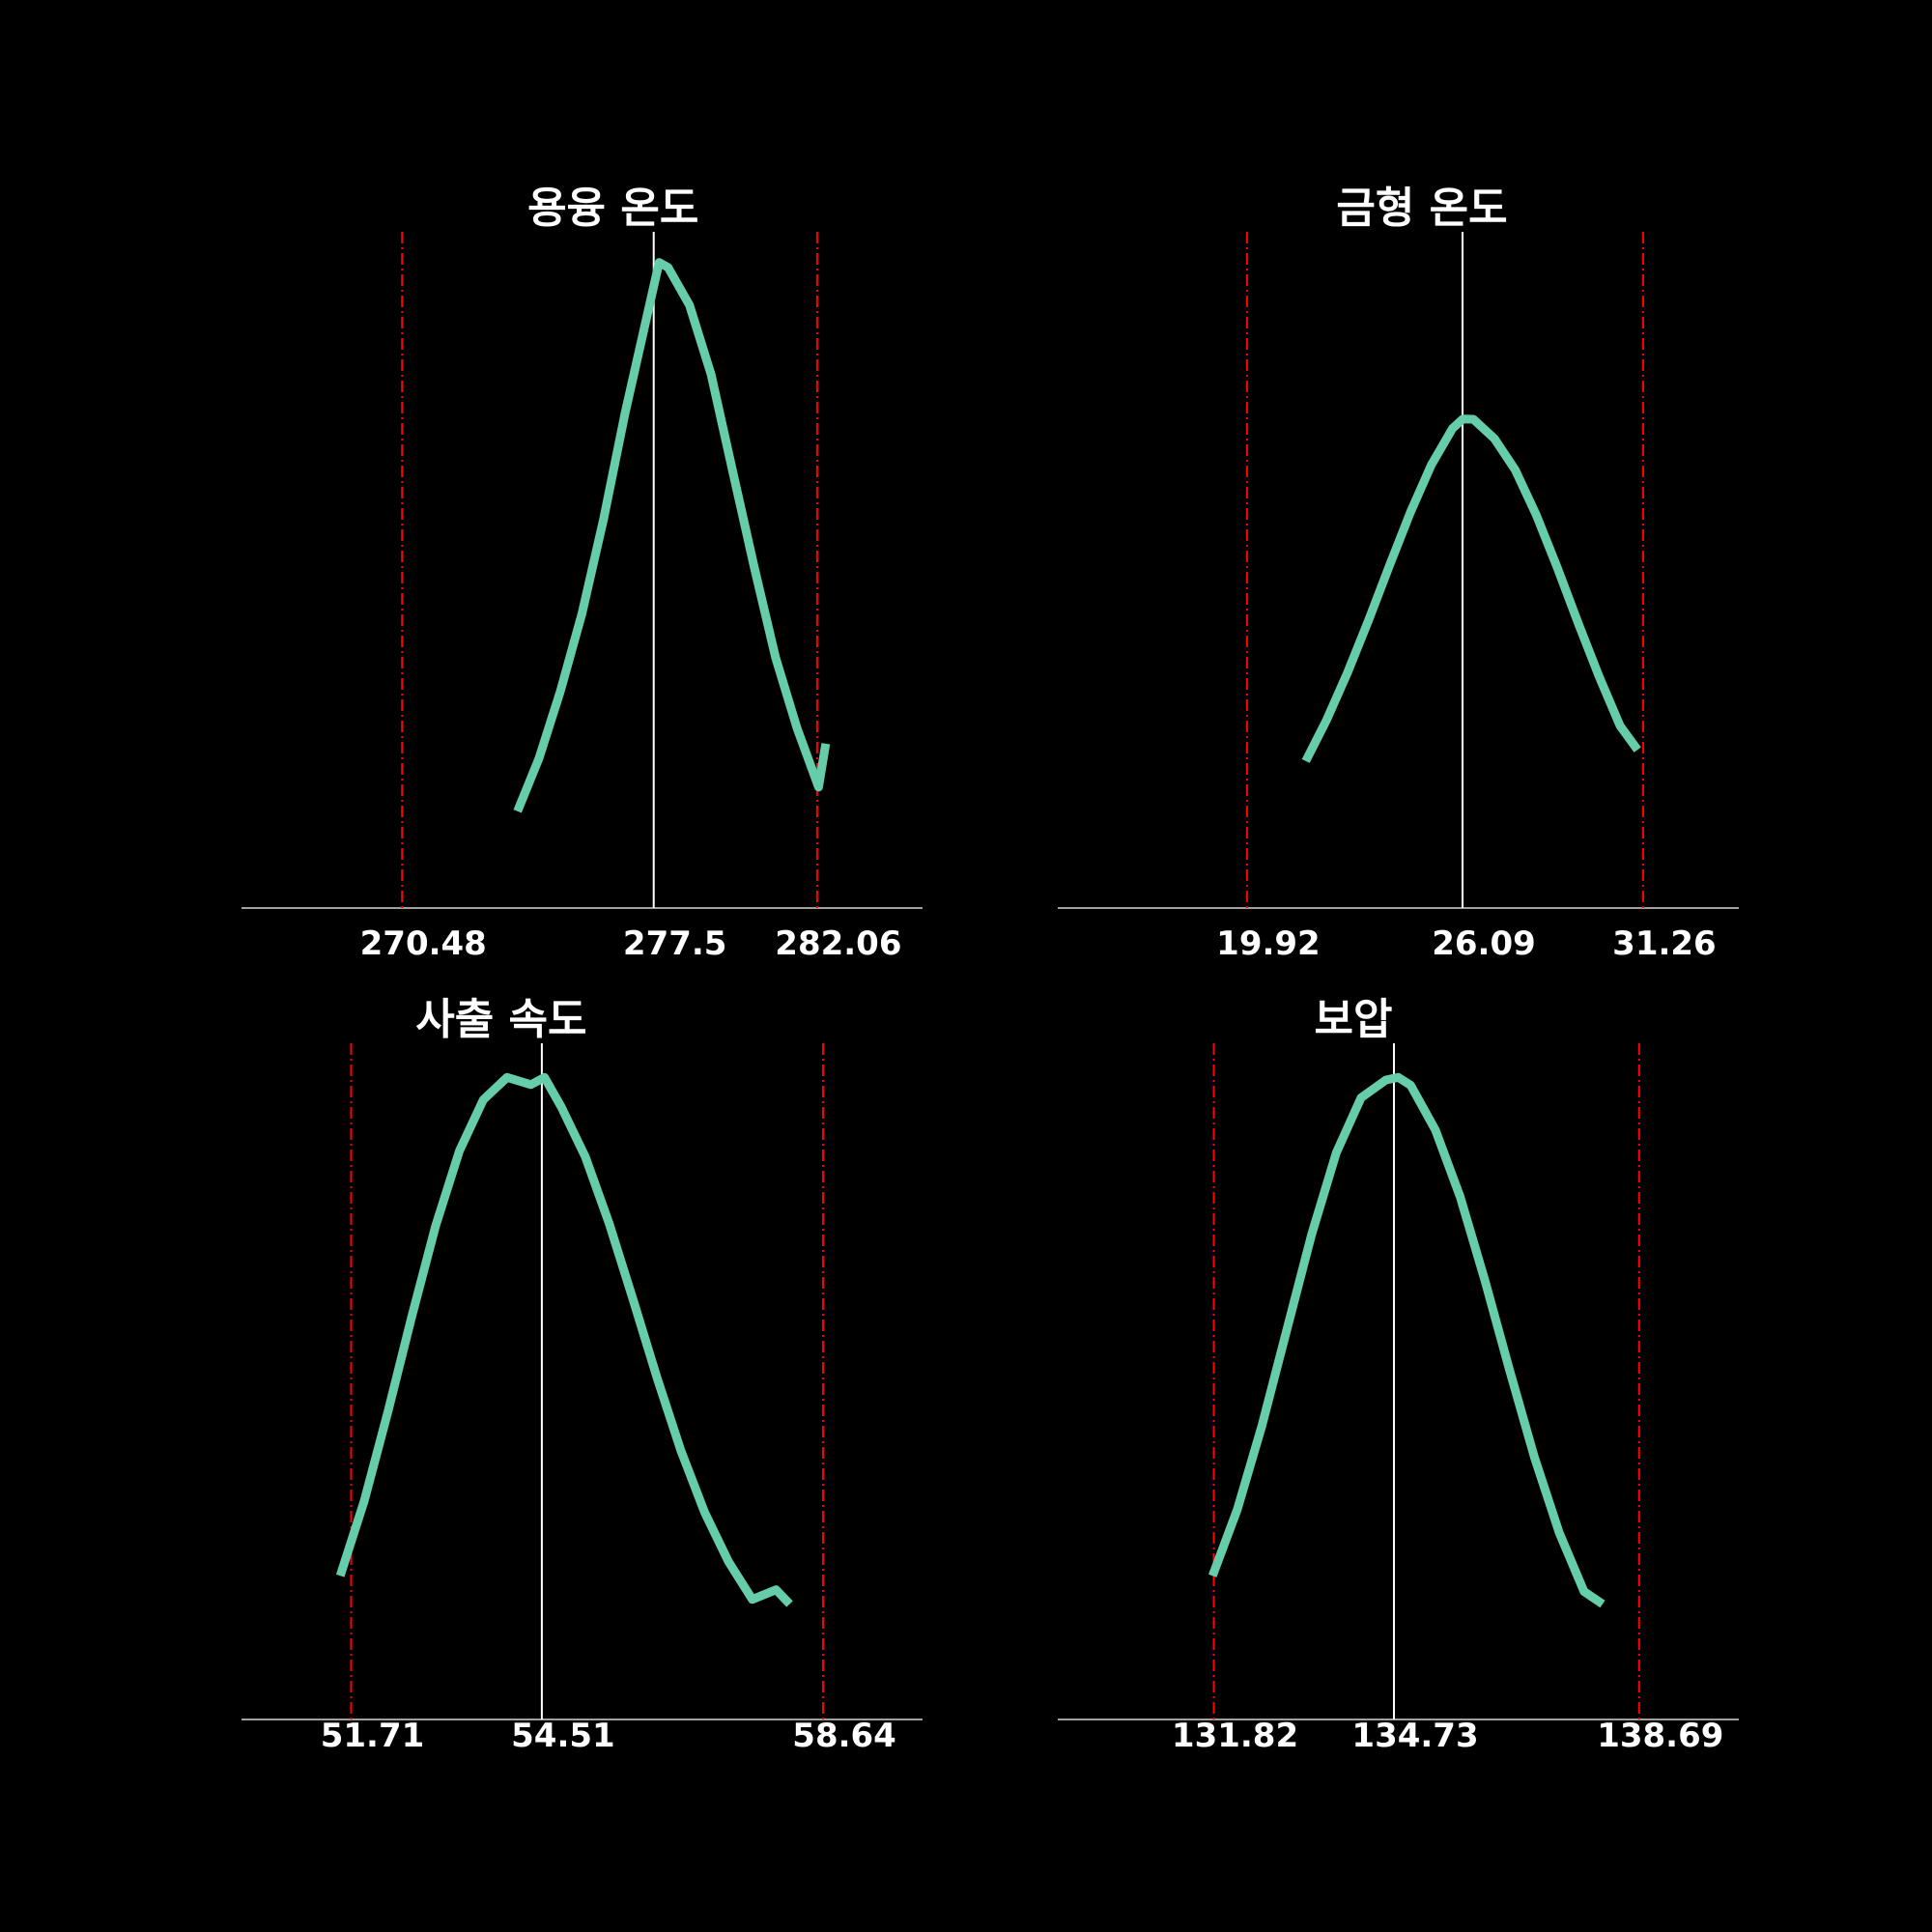  What do you see at coordinates (612, 208) in the screenshot?
I see `panel-title: 용융 온도` at bounding box center [612, 208].